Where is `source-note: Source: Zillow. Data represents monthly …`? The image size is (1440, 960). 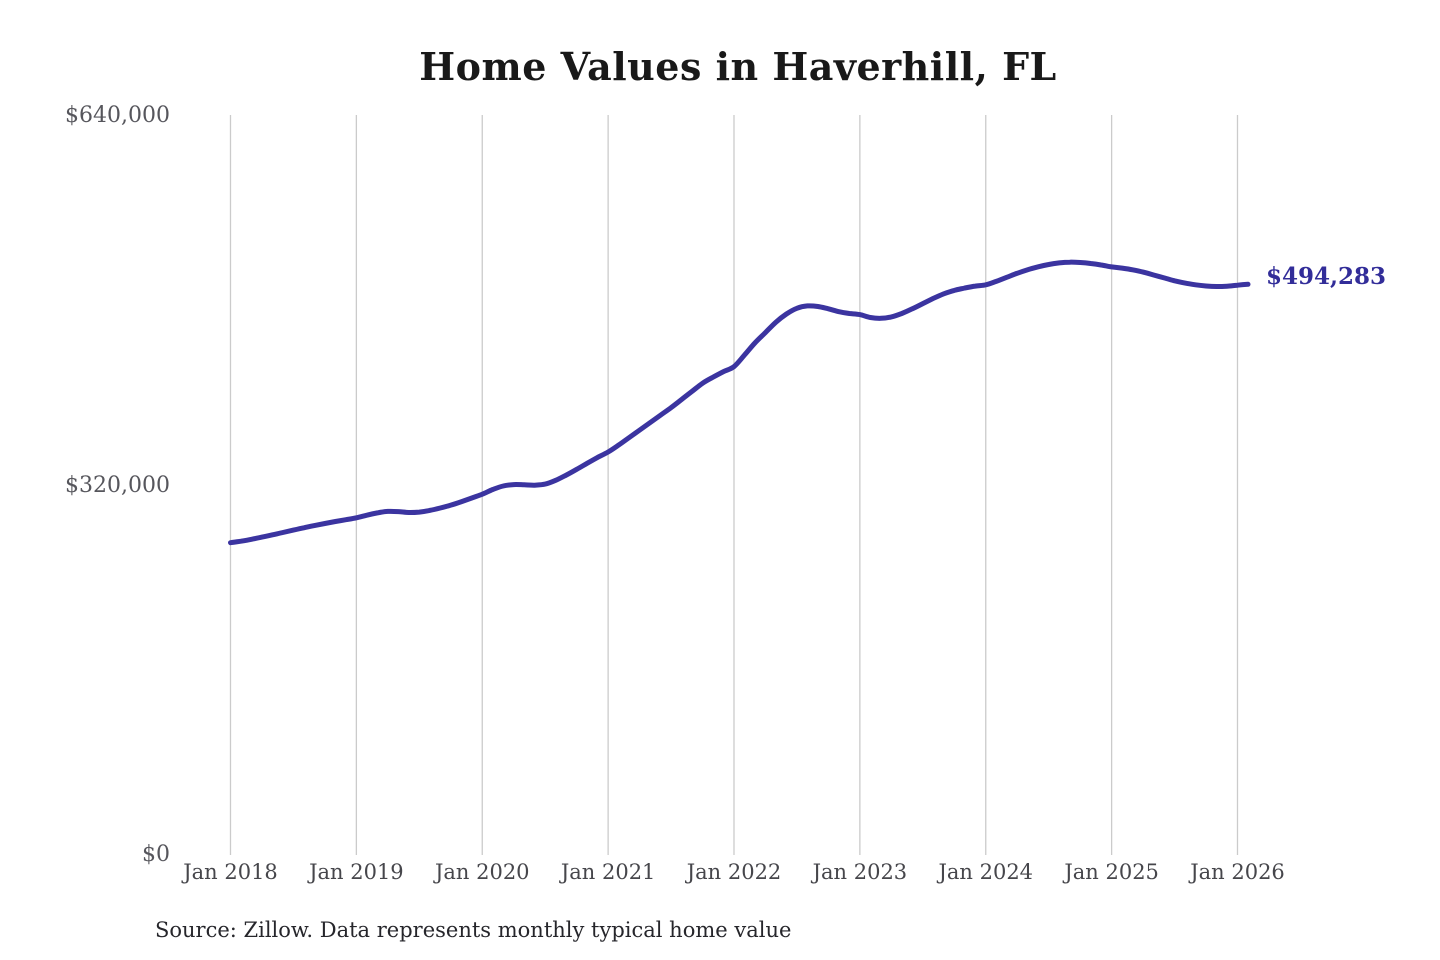
source-note: Source: Zillow. Data represents monthly … is located at coordinates (473, 930).